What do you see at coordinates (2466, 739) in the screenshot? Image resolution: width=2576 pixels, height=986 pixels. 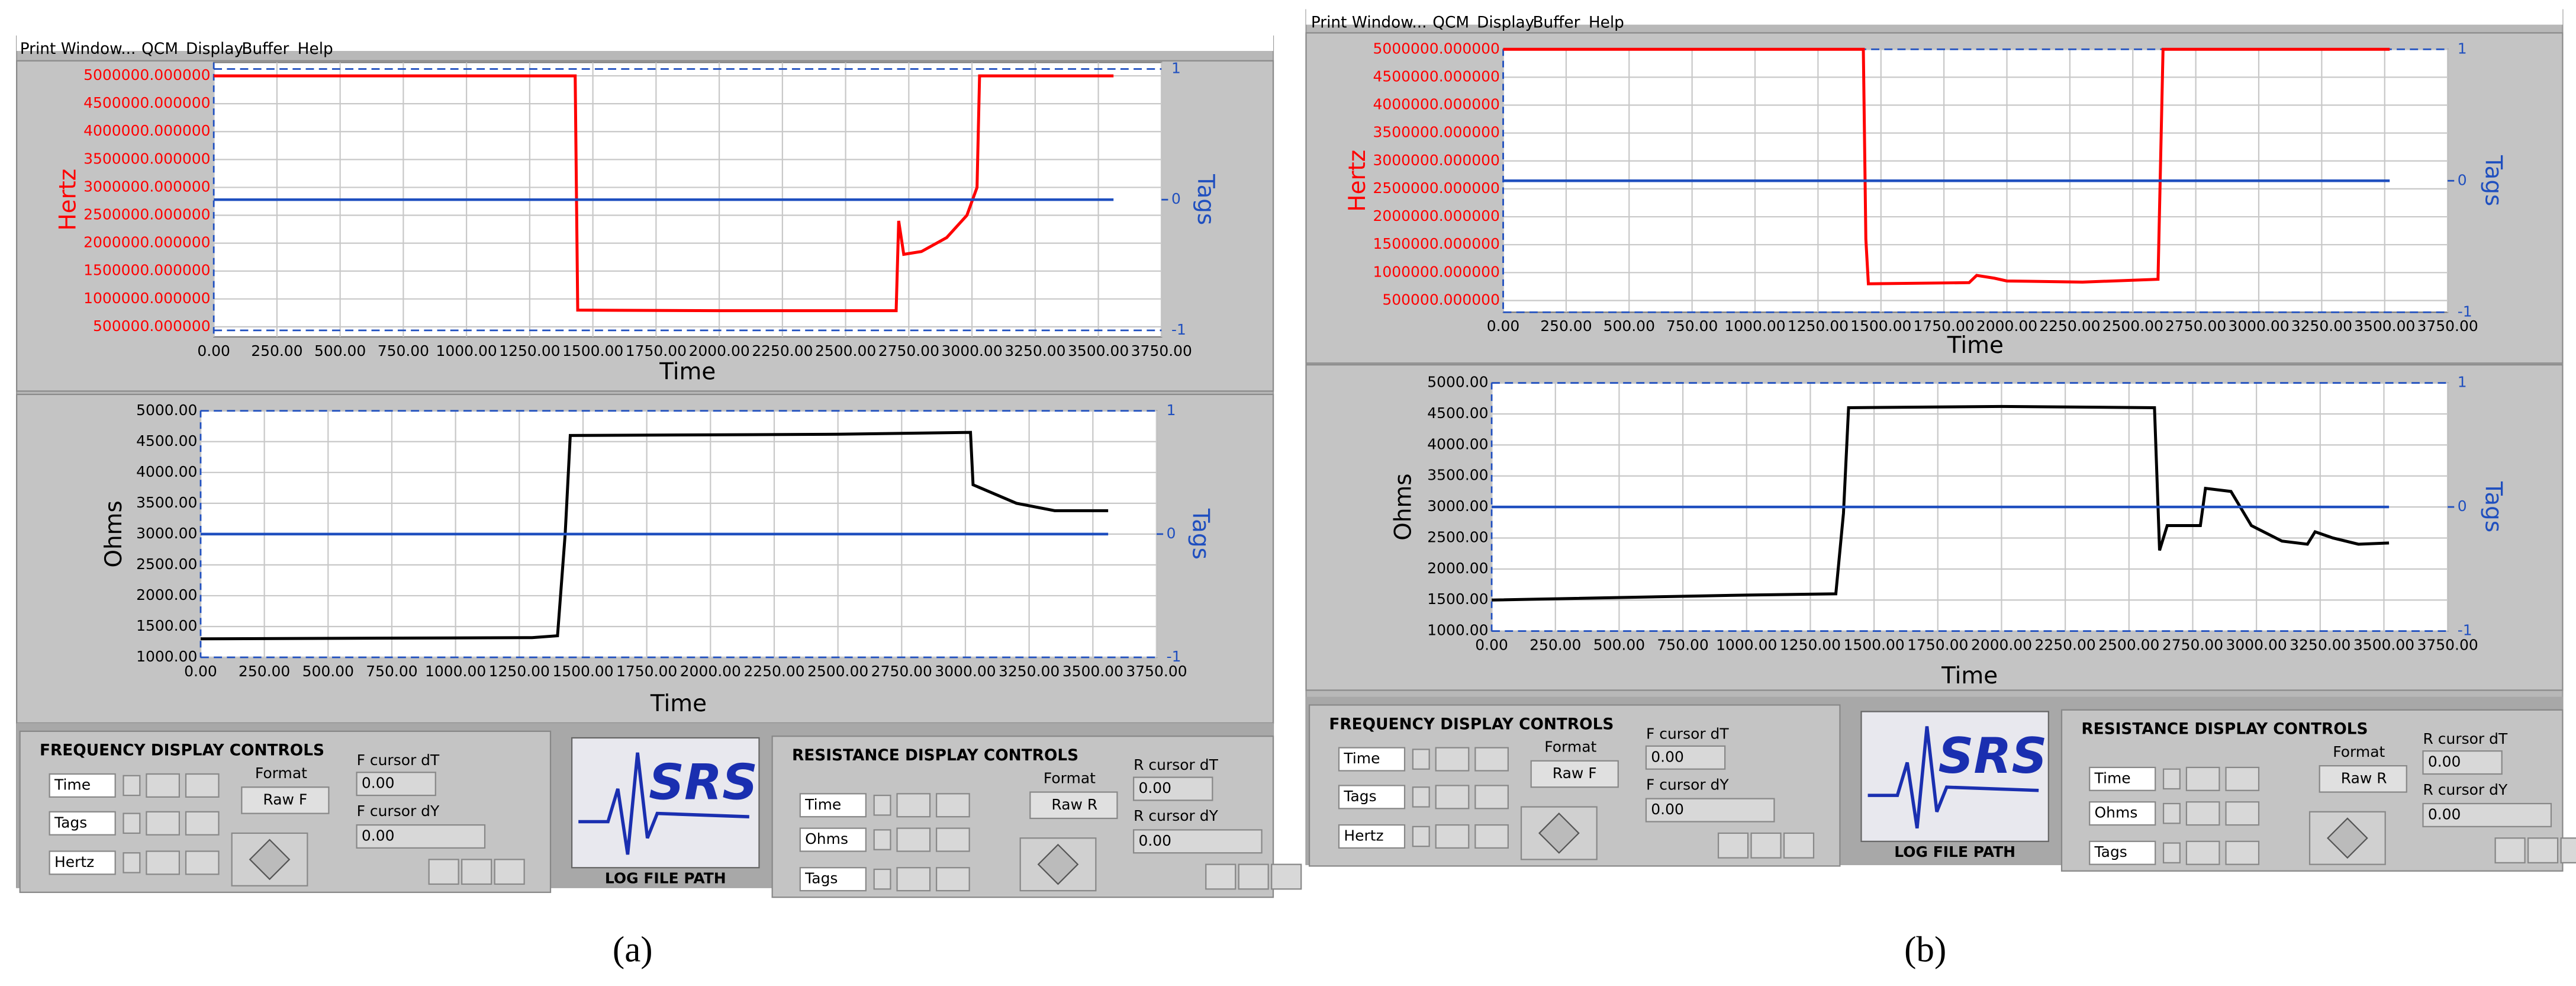 I see `cursor-dt-label: R cursor dT` at bounding box center [2466, 739].